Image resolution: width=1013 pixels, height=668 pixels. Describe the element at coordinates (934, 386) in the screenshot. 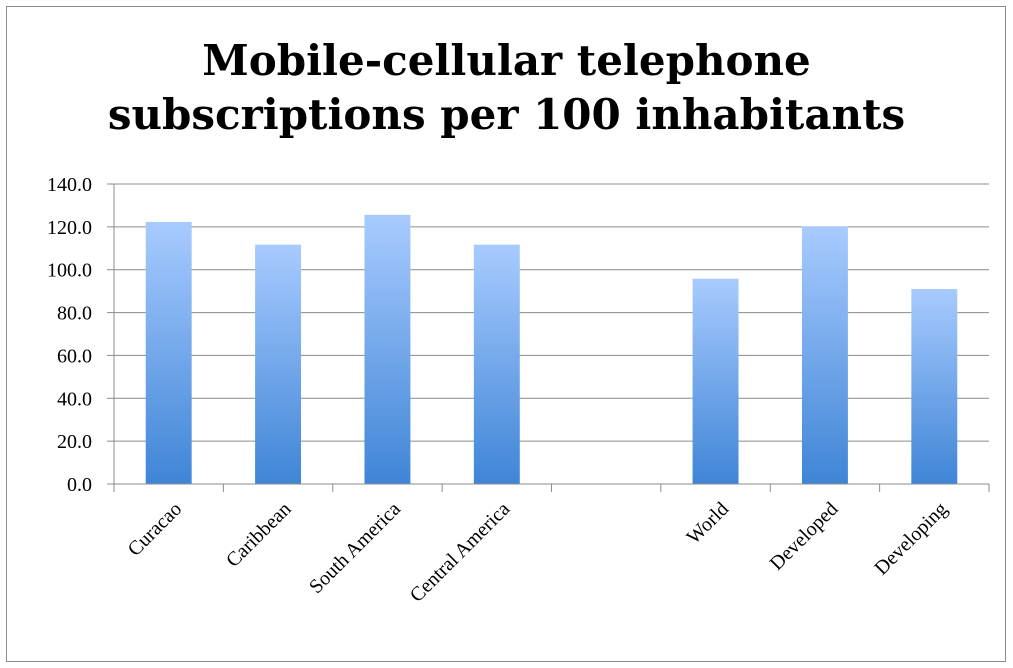

I see `bar-developing` at that location.